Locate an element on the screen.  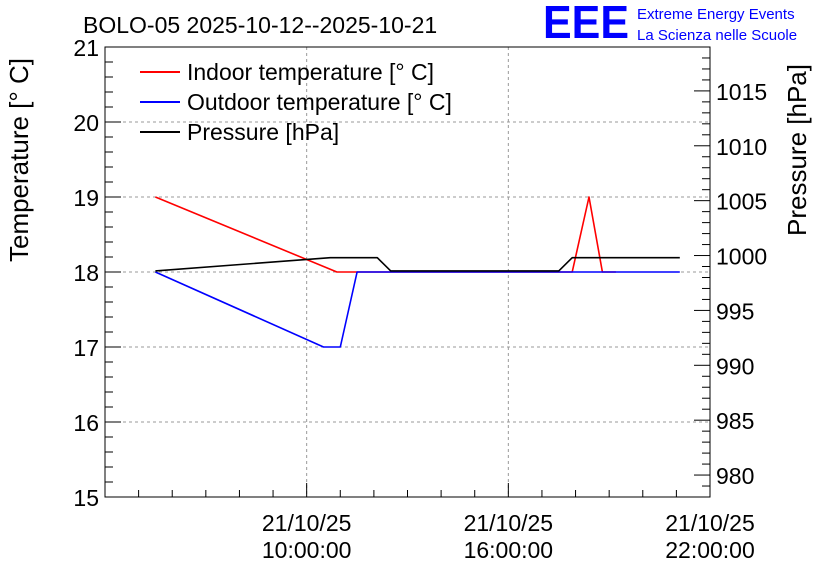
right-tick-label: 995 is located at coordinates (735, 311).